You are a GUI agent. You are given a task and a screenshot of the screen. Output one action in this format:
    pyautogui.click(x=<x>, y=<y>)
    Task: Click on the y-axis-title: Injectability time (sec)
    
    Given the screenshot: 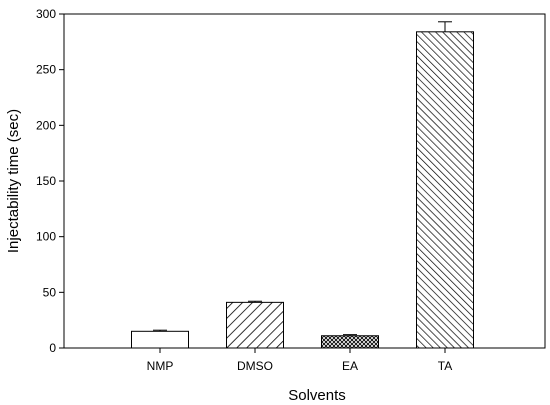 What is the action you would take?
    pyautogui.click(x=13, y=181)
    